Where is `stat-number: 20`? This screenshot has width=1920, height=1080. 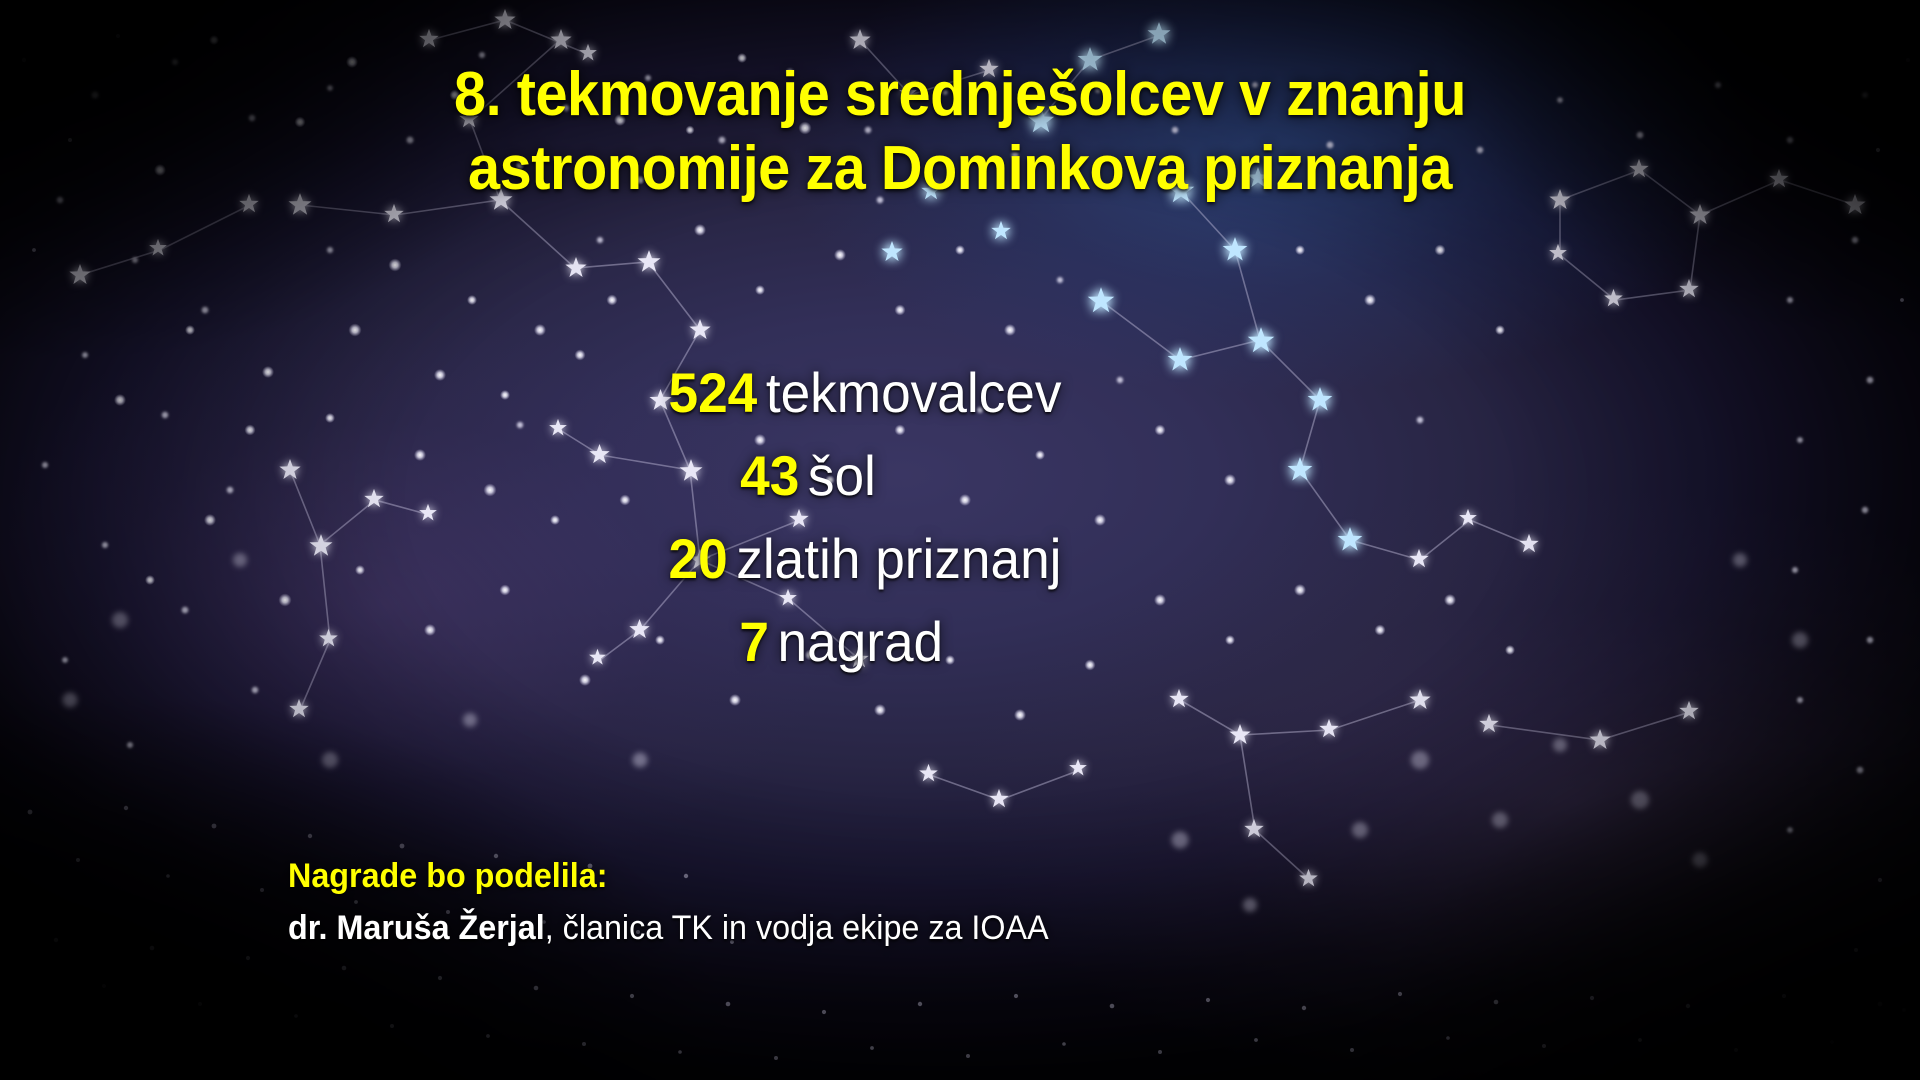 stat-number: 20 is located at coordinates (698, 558).